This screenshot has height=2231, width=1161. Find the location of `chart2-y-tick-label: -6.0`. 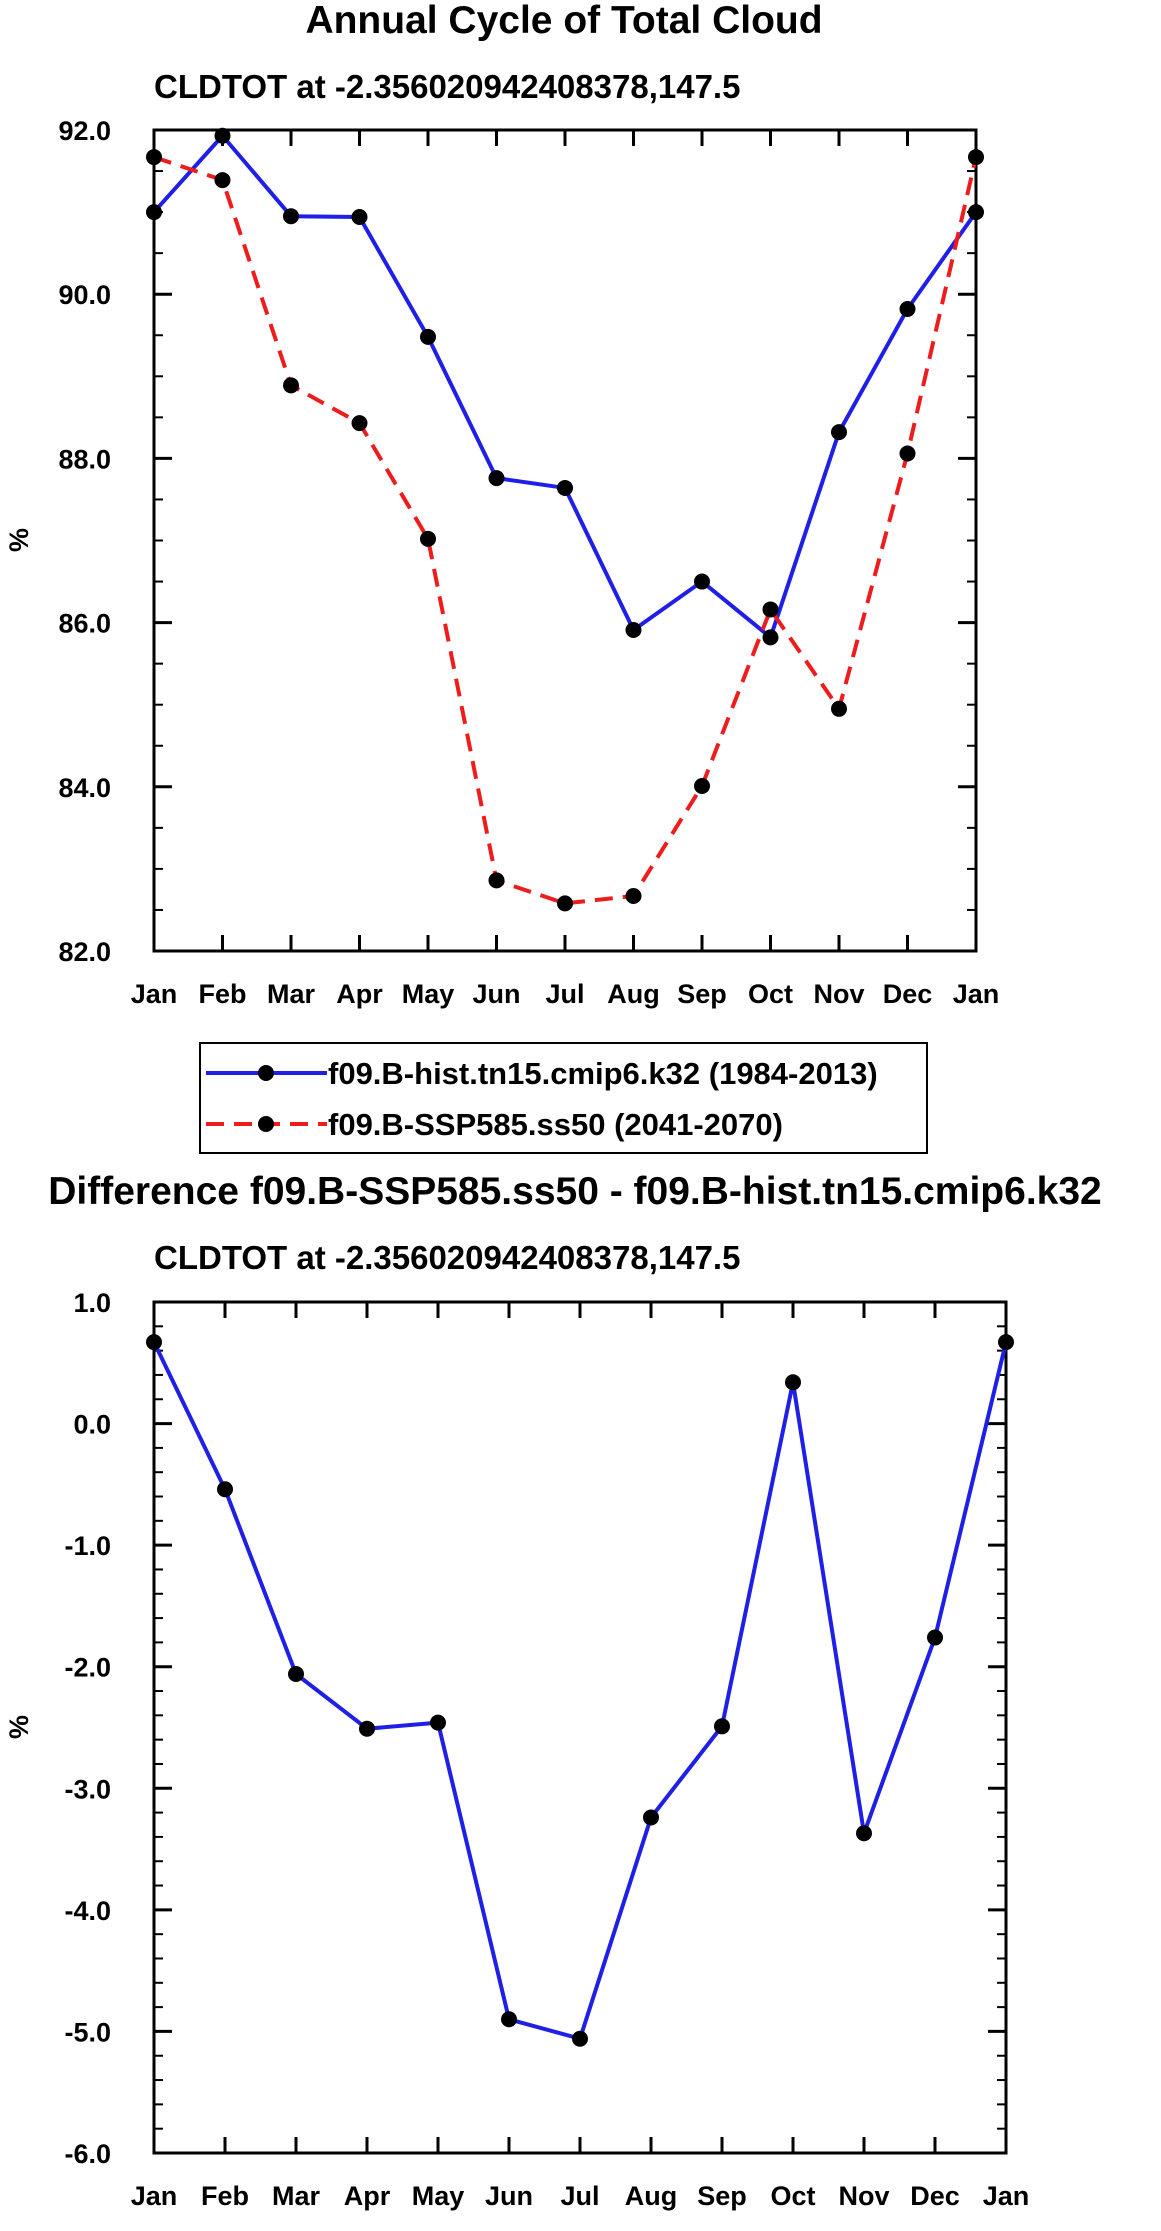

chart2-y-tick-label: -6.0 is located at coordinates (87, 2154).